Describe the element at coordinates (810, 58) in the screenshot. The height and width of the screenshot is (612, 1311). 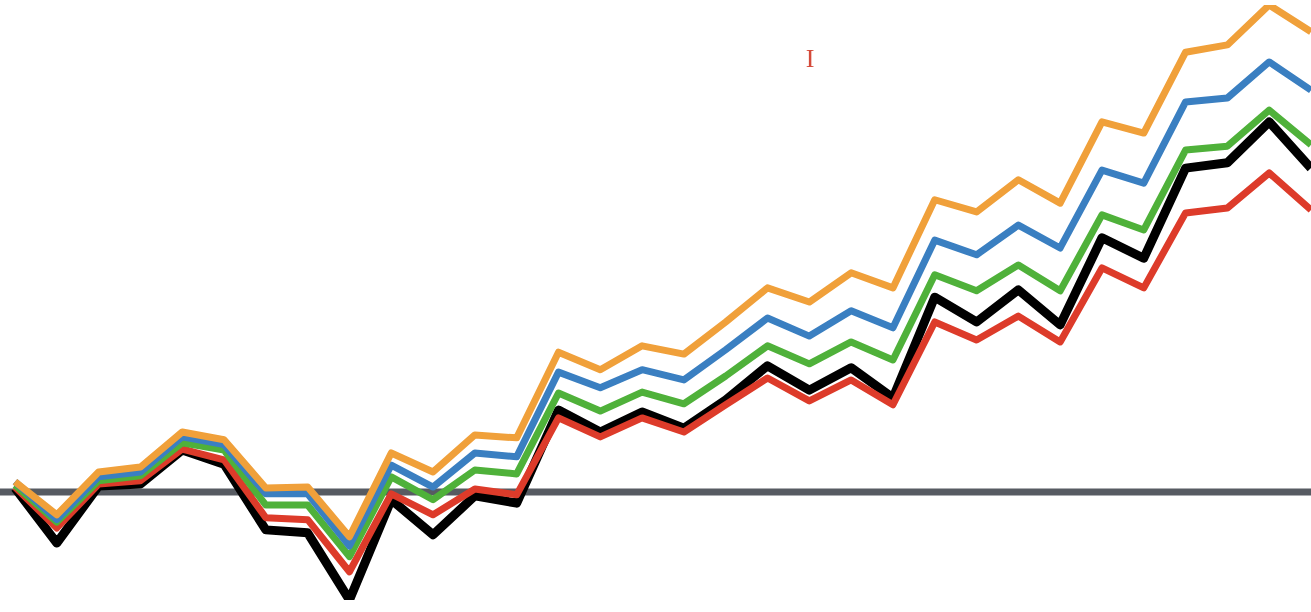
I see `annotation: I` at that location.